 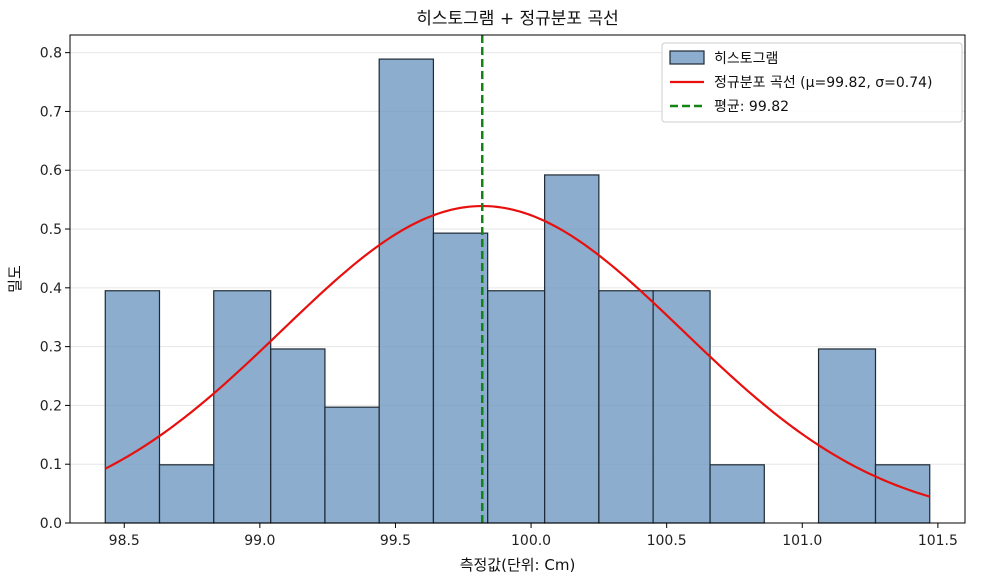 What do you see at coordinates (938, 541) in the screenshot?
I see `x-tick-label: 101.5` at bounding box center [938, 541].